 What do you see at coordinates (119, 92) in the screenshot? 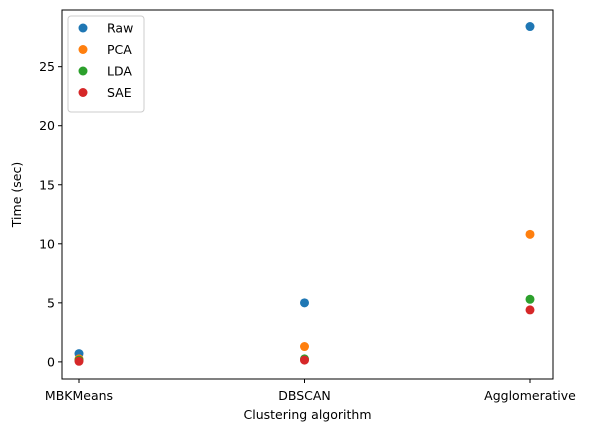
I see `legend-label-sae: SAE` at bounding box center [119, 92].